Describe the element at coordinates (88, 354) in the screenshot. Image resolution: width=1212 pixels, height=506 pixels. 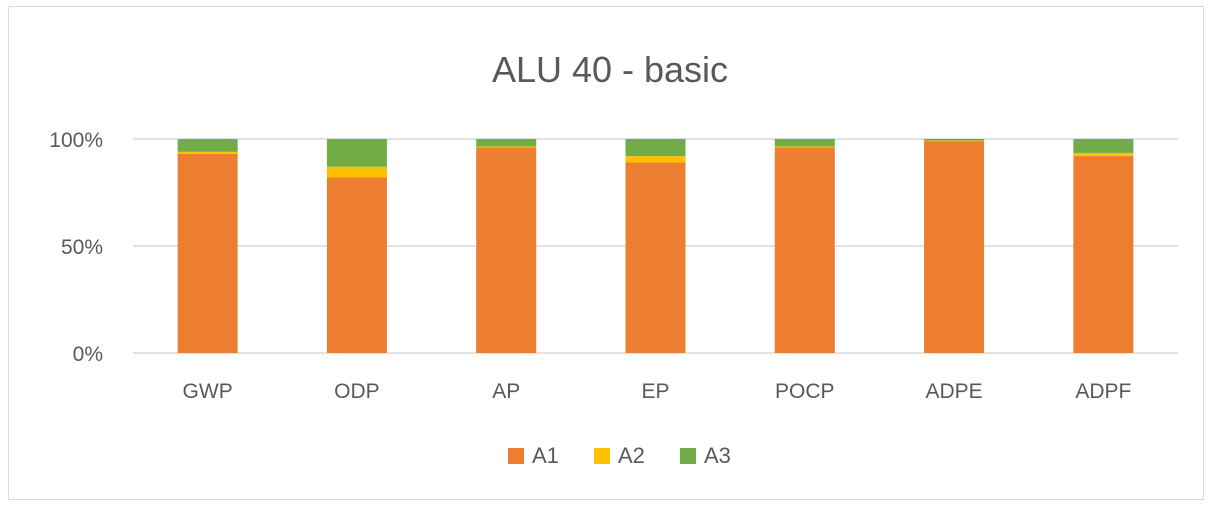
I see `y-tick-label: 0%` at that location.